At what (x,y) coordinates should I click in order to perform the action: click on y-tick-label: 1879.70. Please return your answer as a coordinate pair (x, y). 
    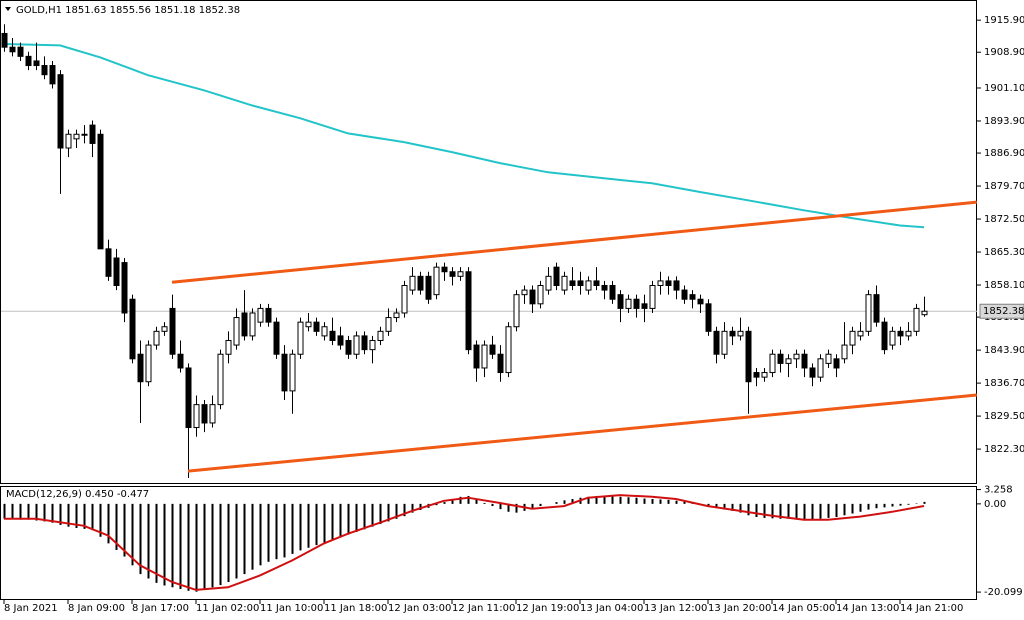
    Looking at the image, I should click on (1004, 186).